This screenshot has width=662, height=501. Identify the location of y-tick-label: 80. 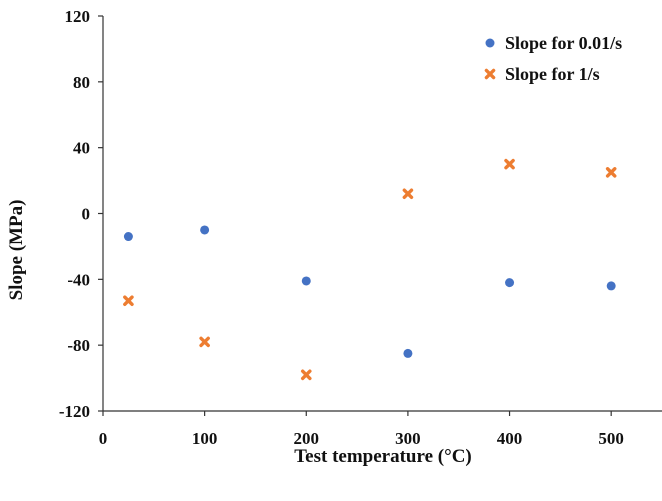
(81, 82).